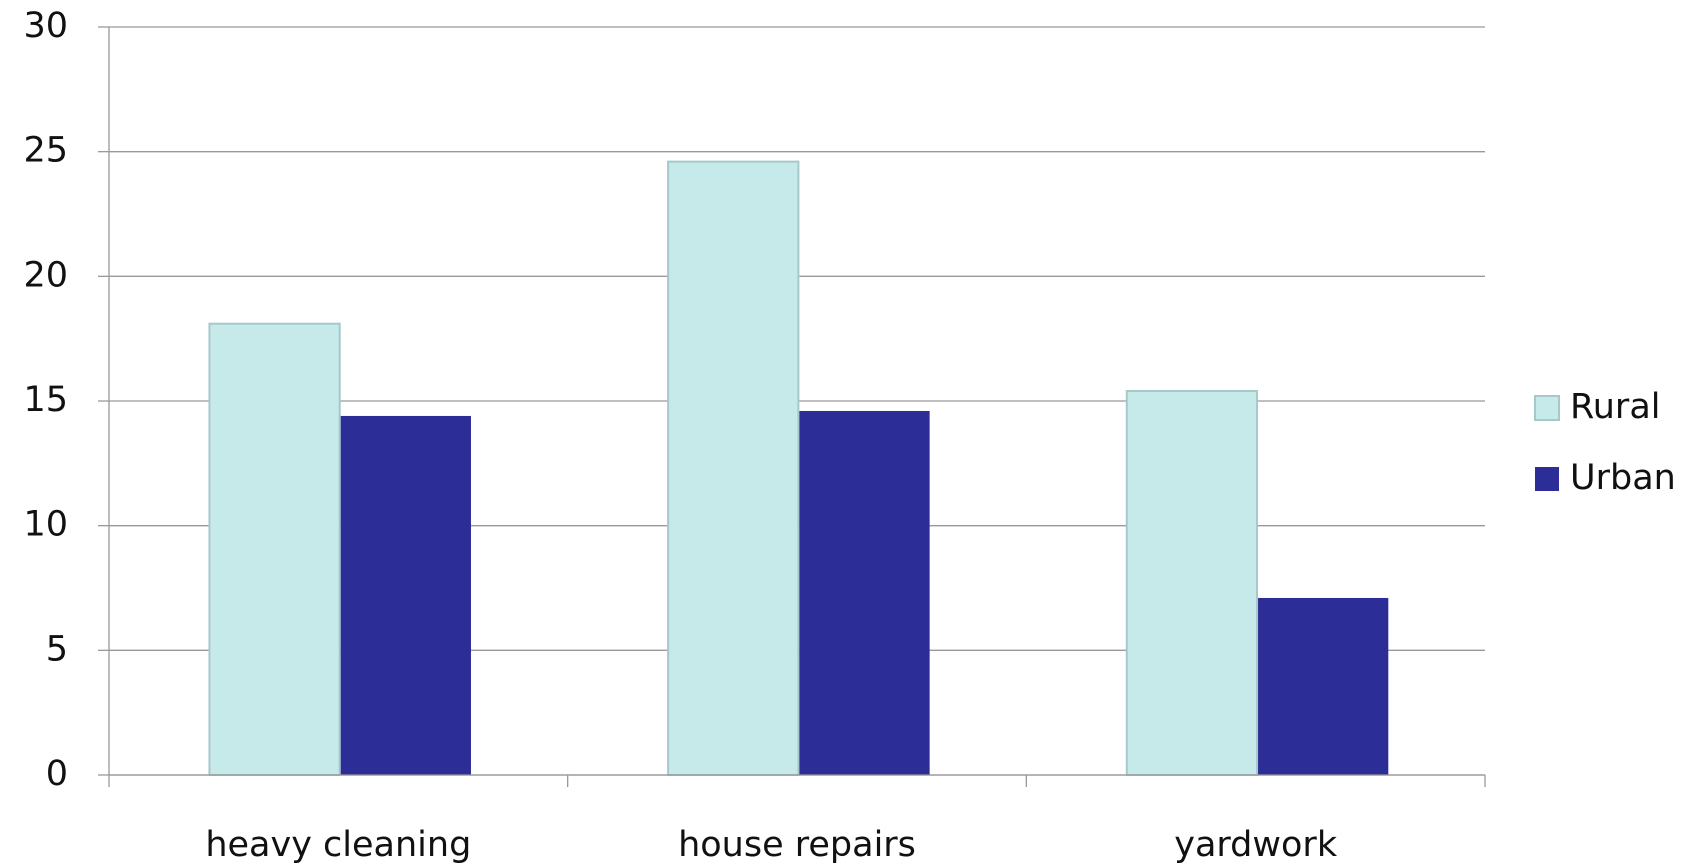 Image resolution: width=1704 pixels, height=867 pixels. I want to click on legend-label: Rural, so click(1615, 407).